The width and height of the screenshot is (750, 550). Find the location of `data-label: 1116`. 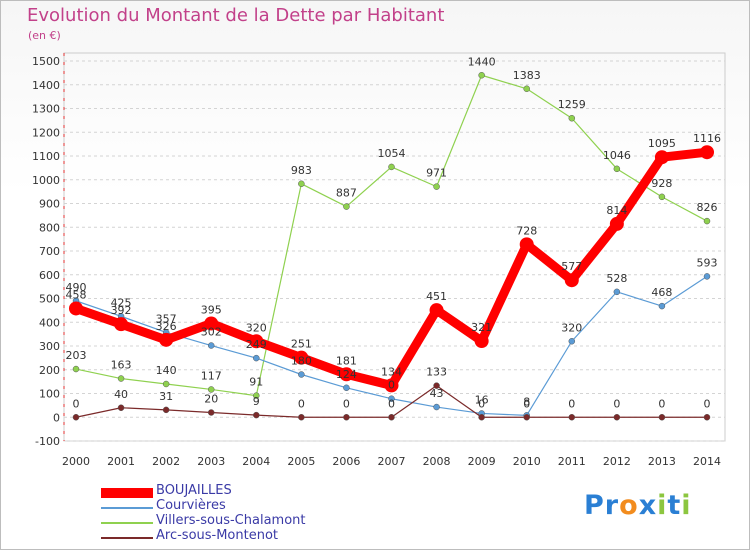

data-label: 1116 is located at coordinates (707, 138).